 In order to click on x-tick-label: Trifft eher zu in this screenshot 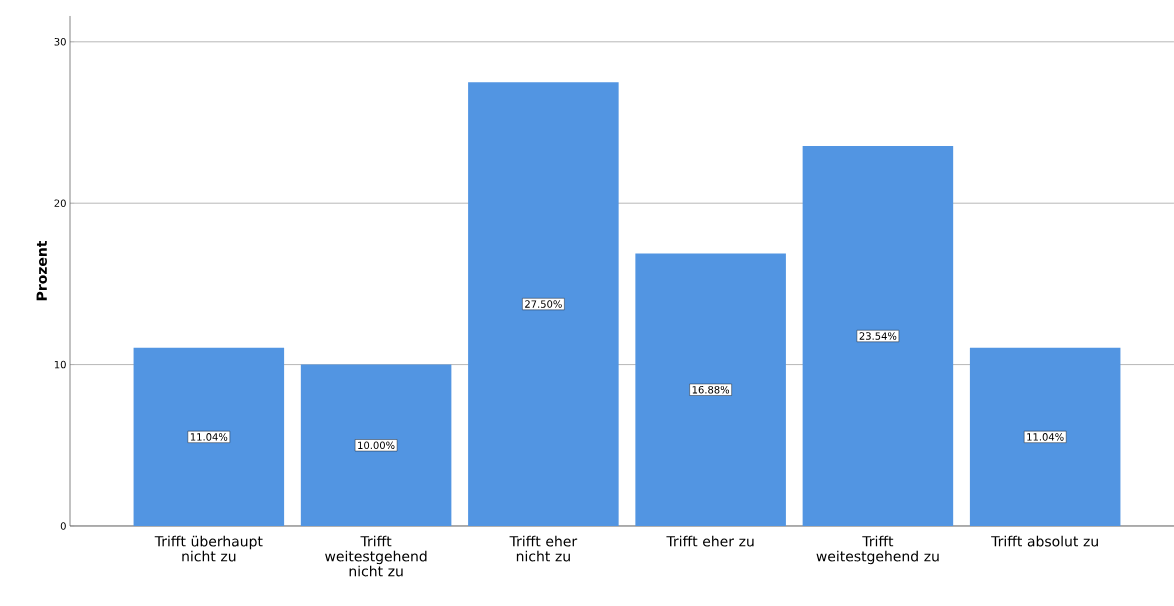, I will do `click(710, 541)`.